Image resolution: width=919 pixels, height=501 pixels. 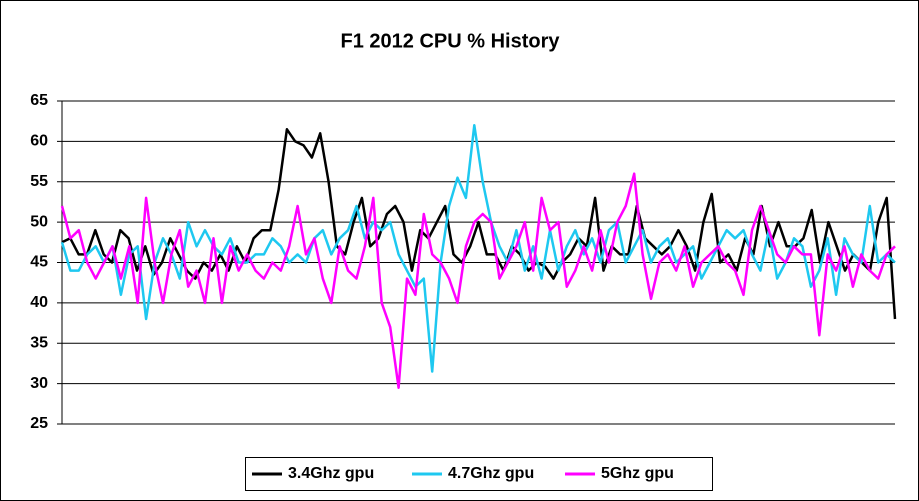 I want to click on legend-label: 4.7Ghz gpu, so click(x=491, y=473).